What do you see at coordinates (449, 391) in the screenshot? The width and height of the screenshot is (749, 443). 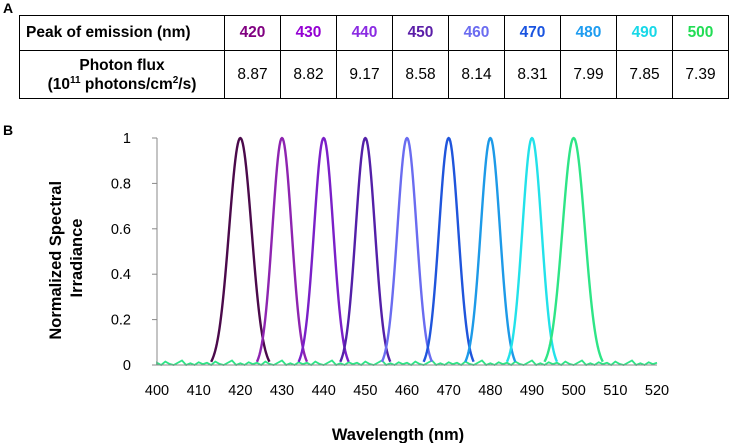 I see `x-tick-label: 470` at bounding box center [449, 391].